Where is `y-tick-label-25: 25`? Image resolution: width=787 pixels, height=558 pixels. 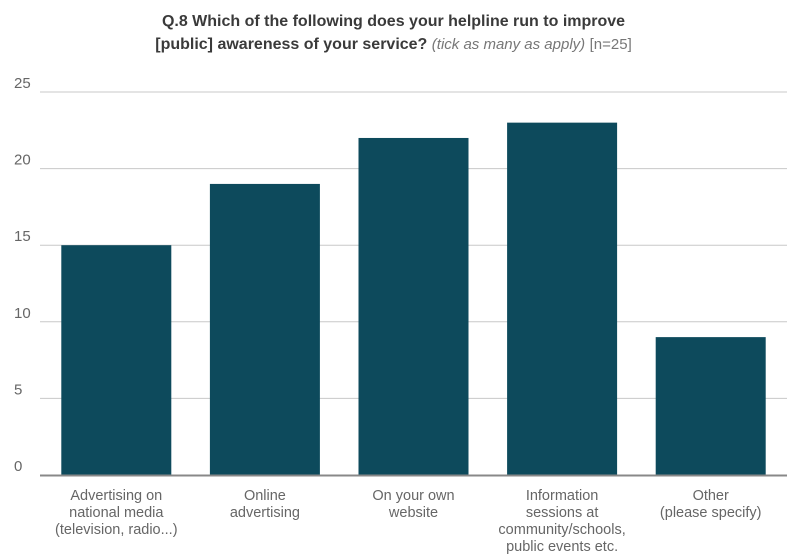 y-tick-label-25: 25 is located at coordinates (22, 83).